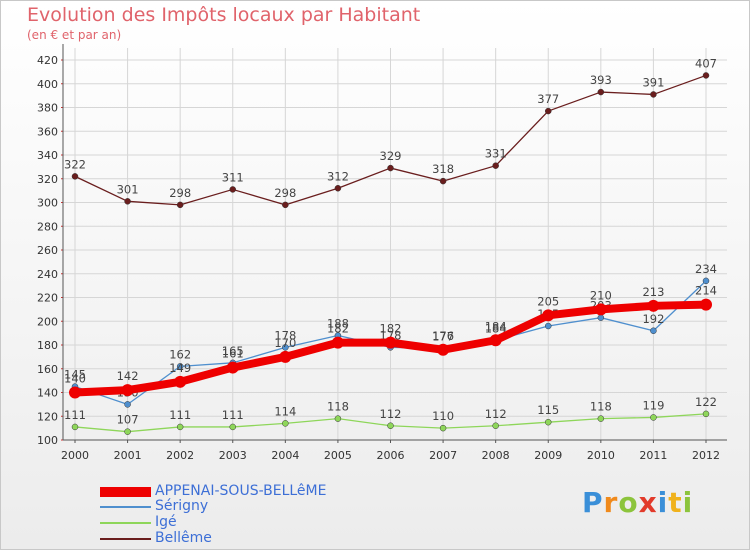 This screenshot has height=550, width=750. Describe the element at coordinates (338, 329) in the screenshot. I see `data-label-appenai-sous-bell-me: 182` at that location.